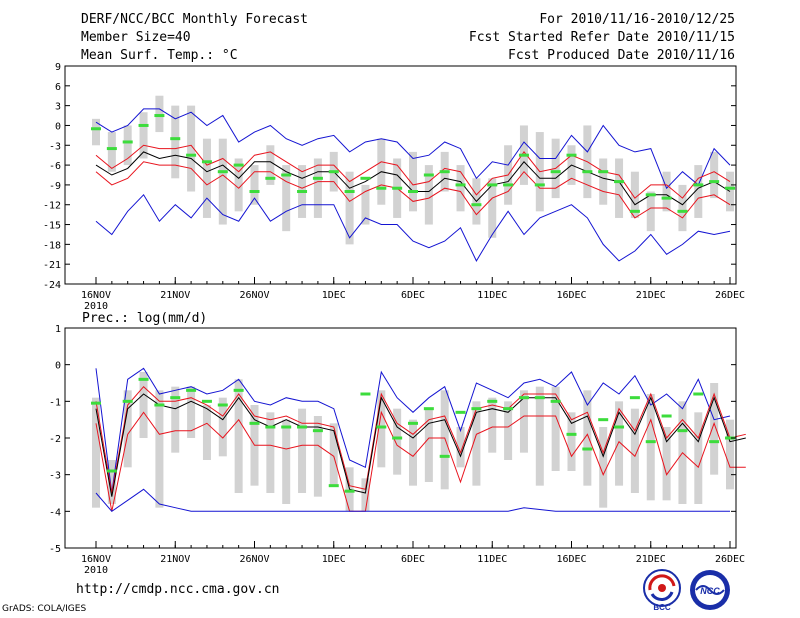 This screenshot has height=618, width=800. Describe the element at coordinates (651, 295) in the screenshot. I see `x-tick-label: 21DEC` at that location.